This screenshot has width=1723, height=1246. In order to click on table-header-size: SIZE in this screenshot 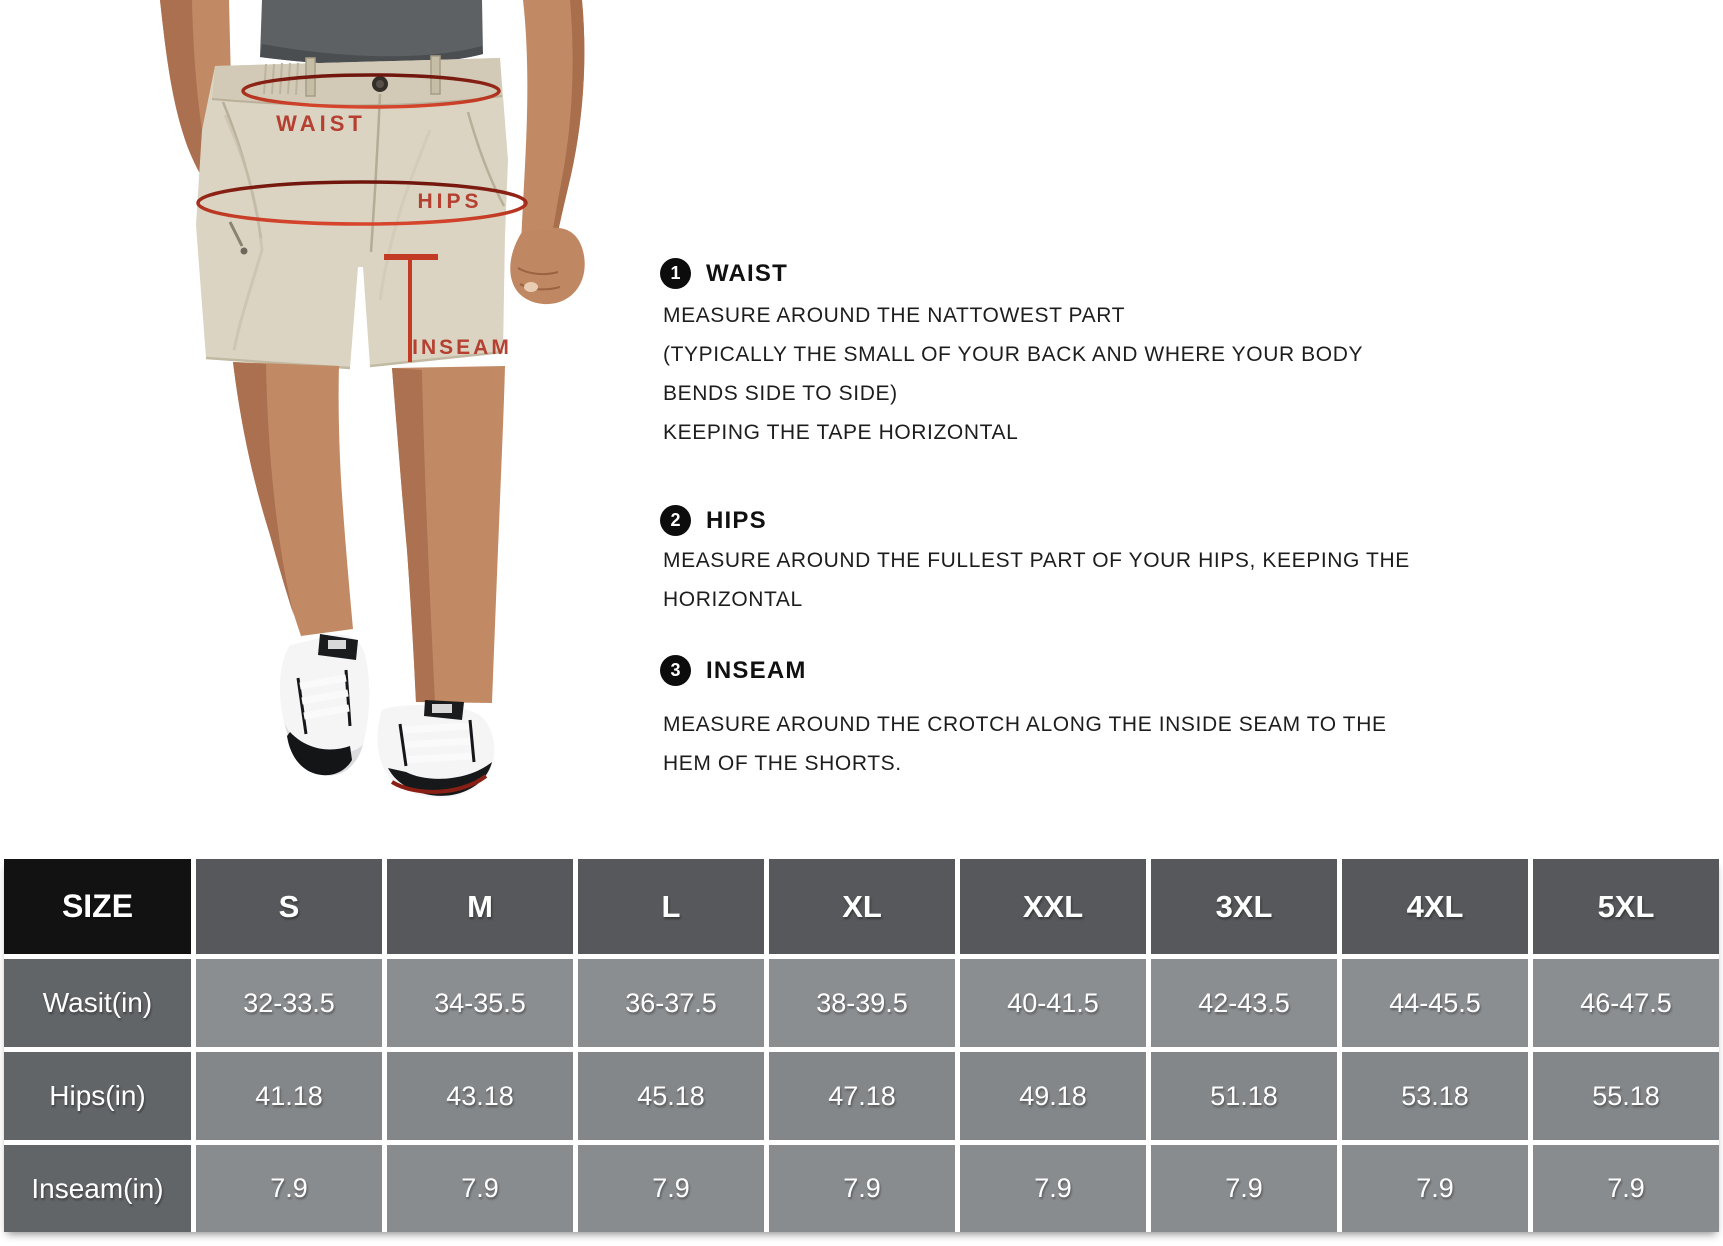, I will do `click(97, 906)`.